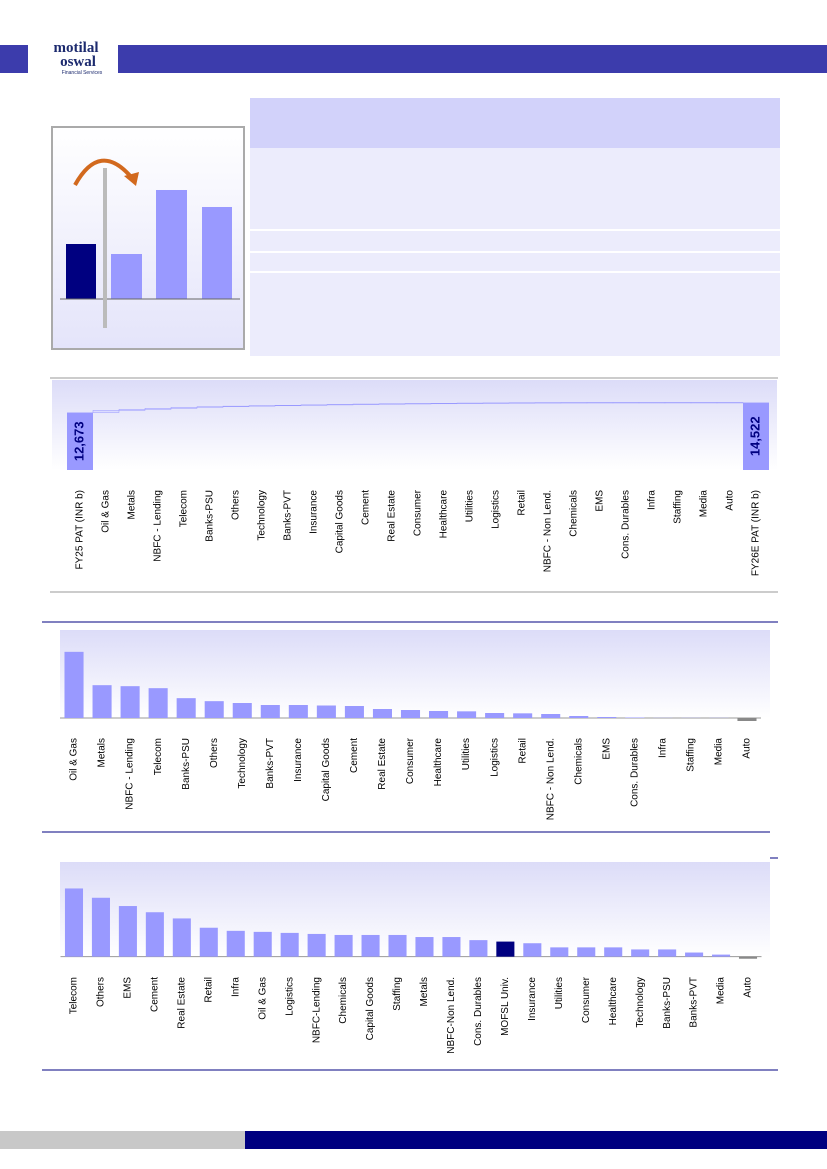  What do you see at coordinates (122, 1140) in the screenshot?
I see `footer-grey` at bounding box center [122, 1140].